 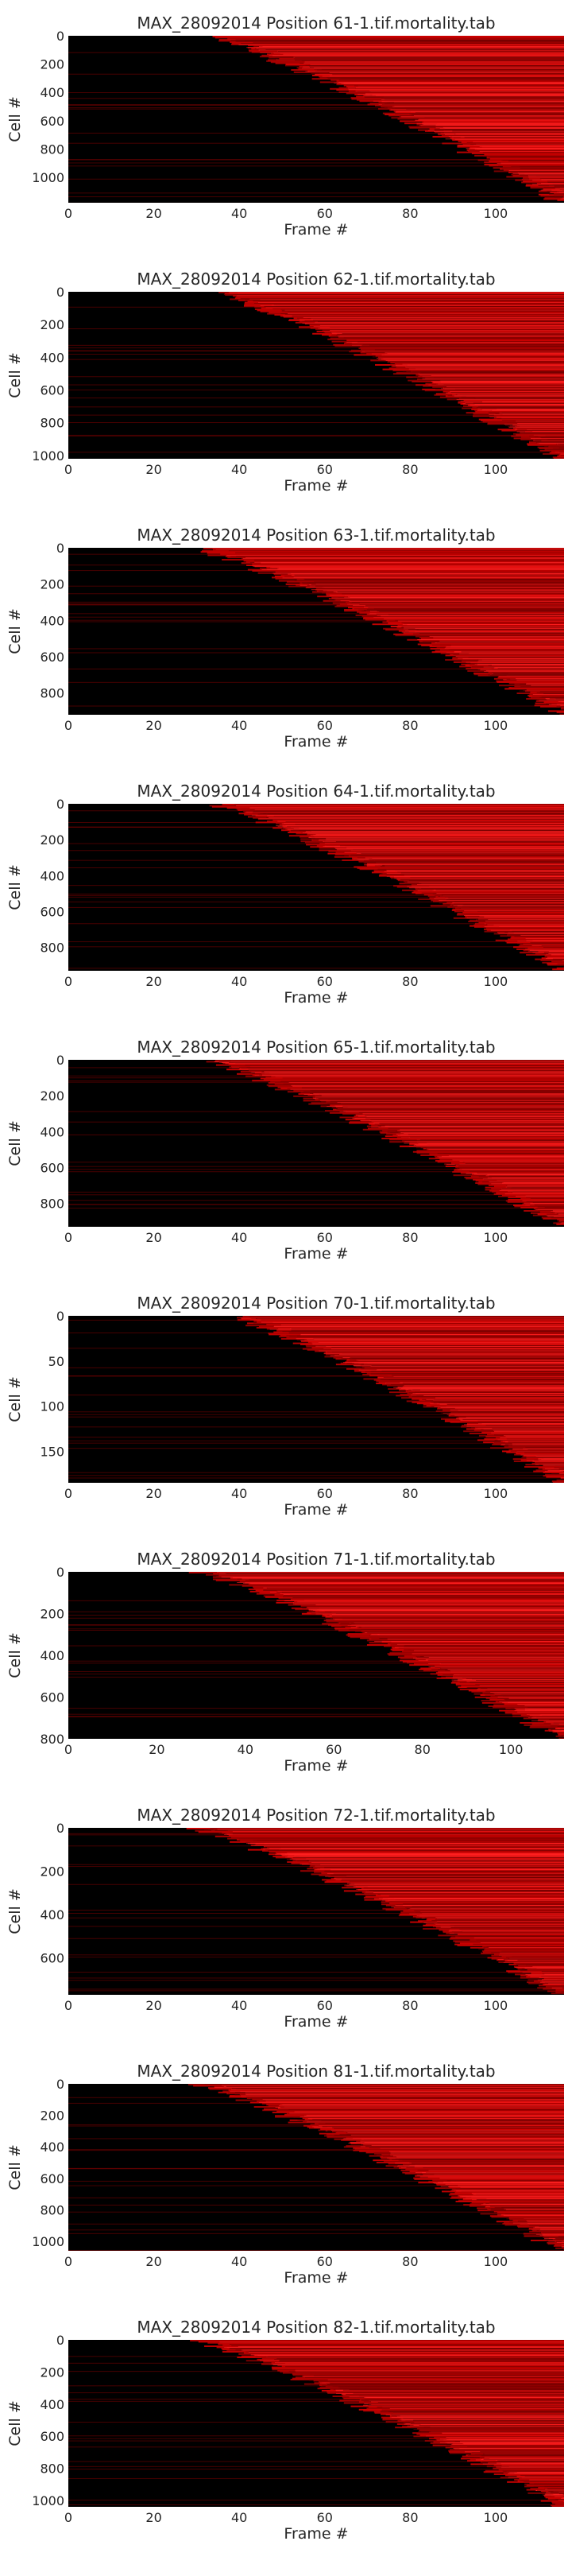 I want to click on y-tick-label: 600, so click(x=52, y=2178).